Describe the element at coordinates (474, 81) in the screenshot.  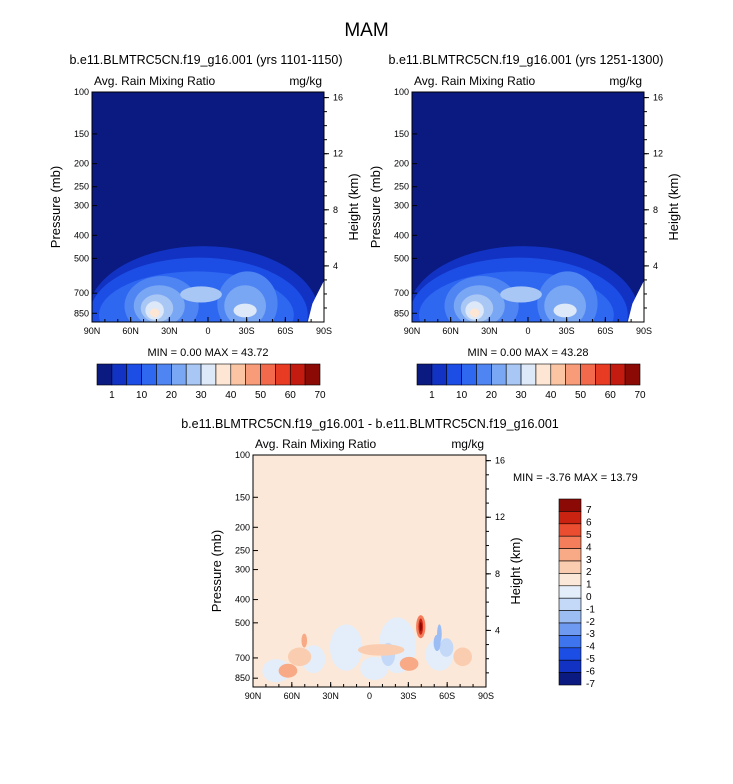
I see `panel2-subtitle-left: Avg. Rain Mixing Ratio` at that location.